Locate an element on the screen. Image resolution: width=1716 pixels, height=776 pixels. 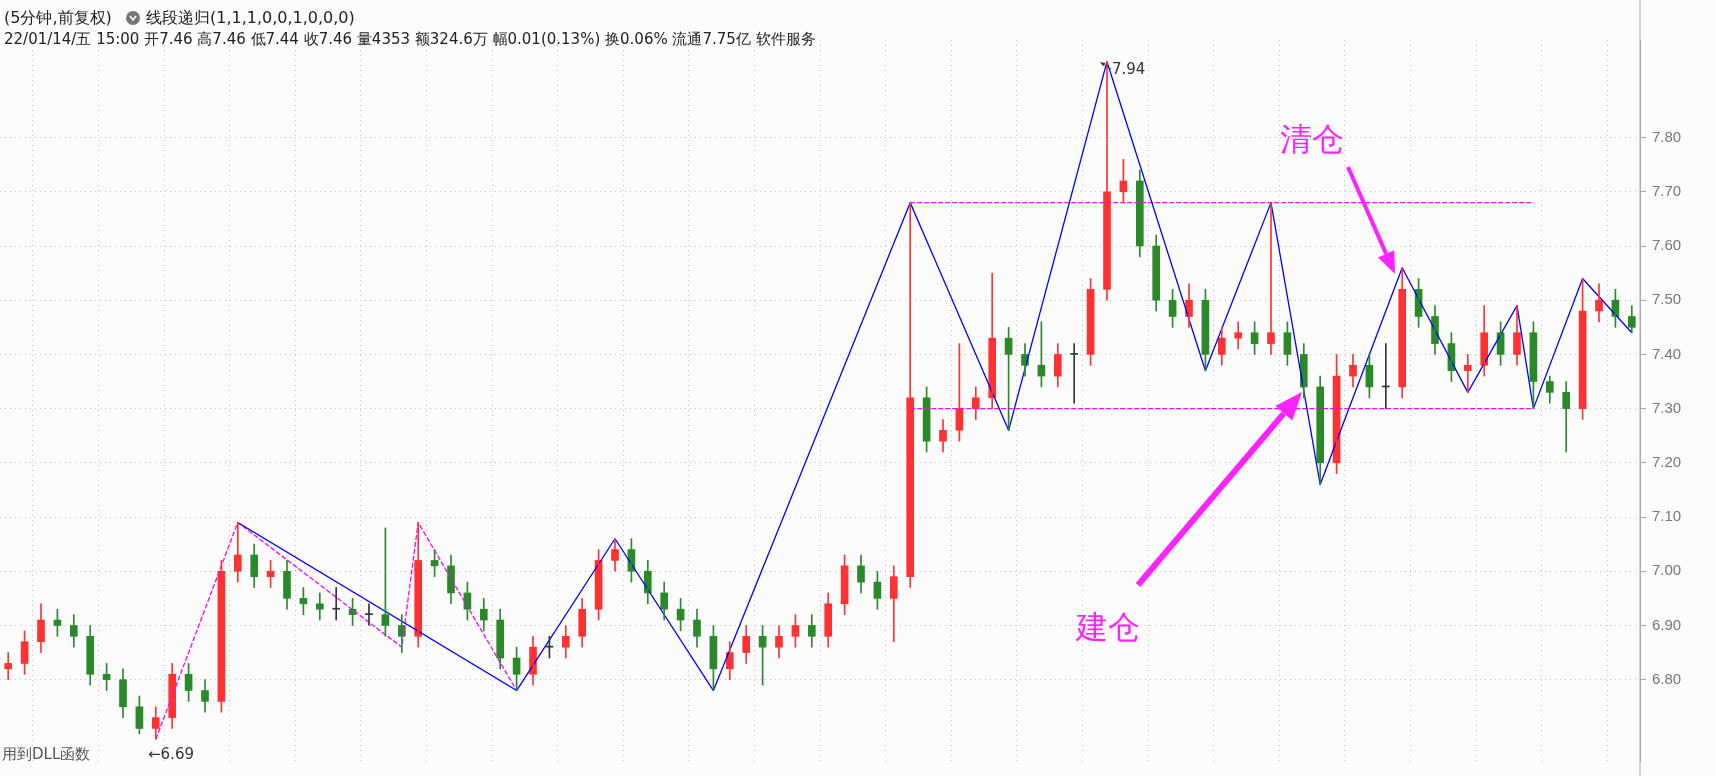
annotation: 7.94 is located at coordinates (1129, 69).